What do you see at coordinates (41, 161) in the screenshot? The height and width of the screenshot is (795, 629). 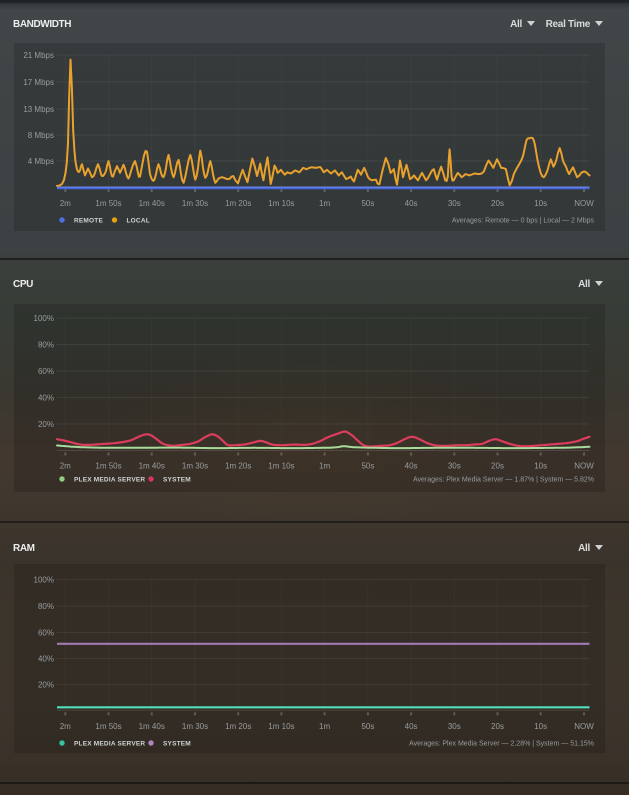 I see `svg-text: 4 Mbps` at bounding box center [41, 161].